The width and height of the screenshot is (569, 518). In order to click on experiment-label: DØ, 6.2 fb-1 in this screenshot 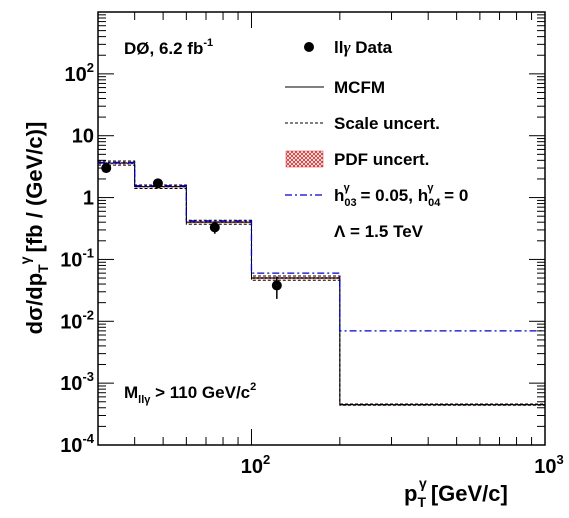, I will do `click(168, 47)`.